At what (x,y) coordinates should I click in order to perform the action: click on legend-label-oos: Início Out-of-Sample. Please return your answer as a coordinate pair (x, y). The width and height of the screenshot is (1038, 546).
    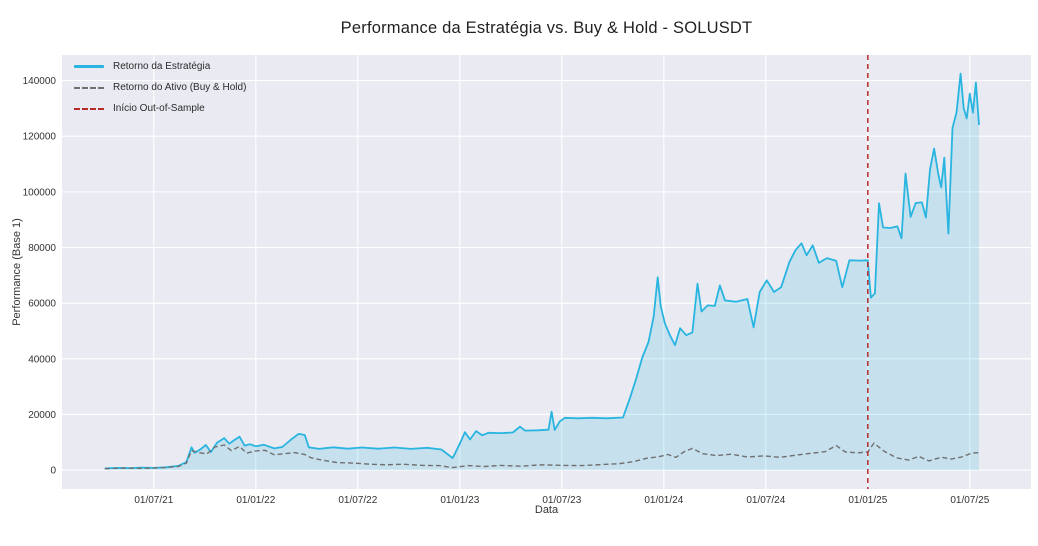
    Looking at the image, I should click on (159, 108).